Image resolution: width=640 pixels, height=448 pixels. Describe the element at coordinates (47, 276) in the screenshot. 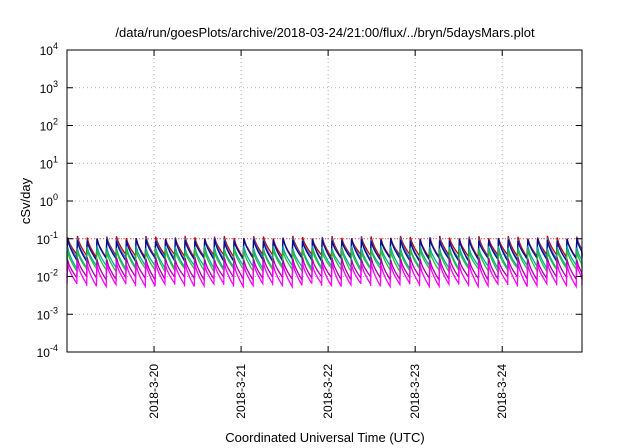

I see `y-tick-label: 10⁻²` at that location.